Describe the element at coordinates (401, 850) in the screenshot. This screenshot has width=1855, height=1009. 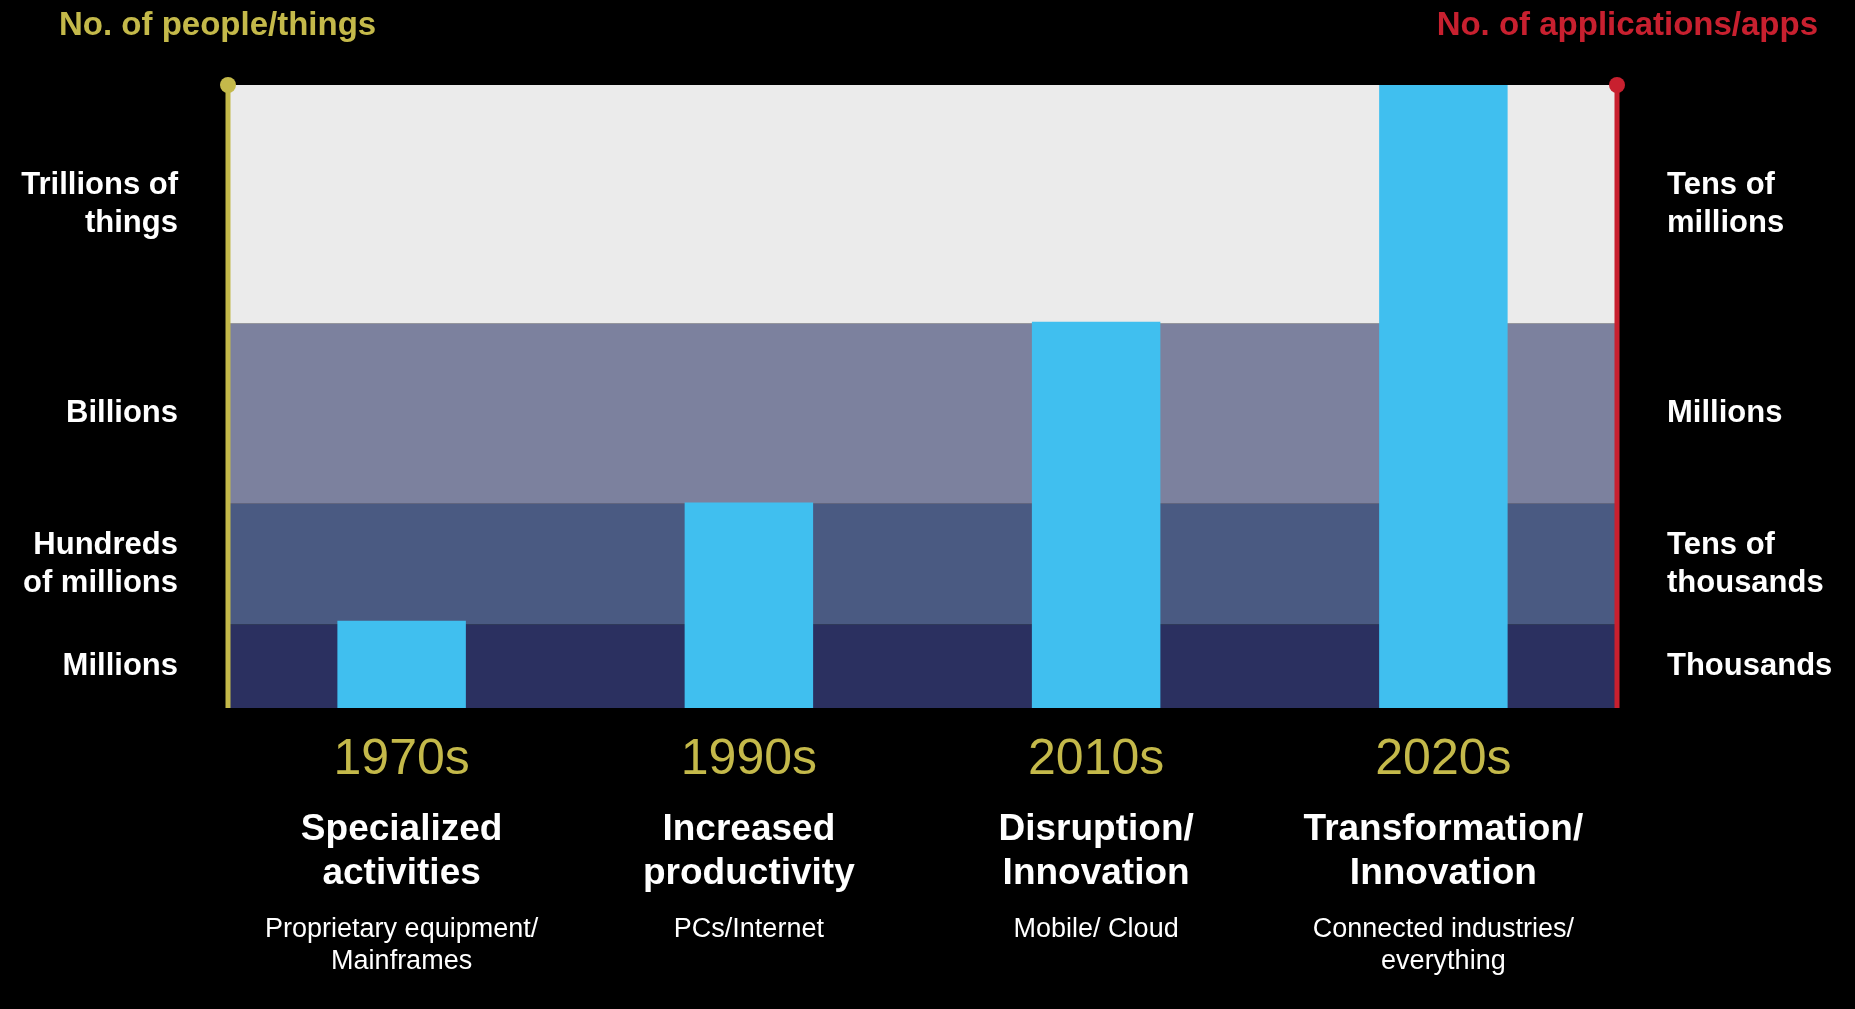
I see `text: Specialized activities` at that location.